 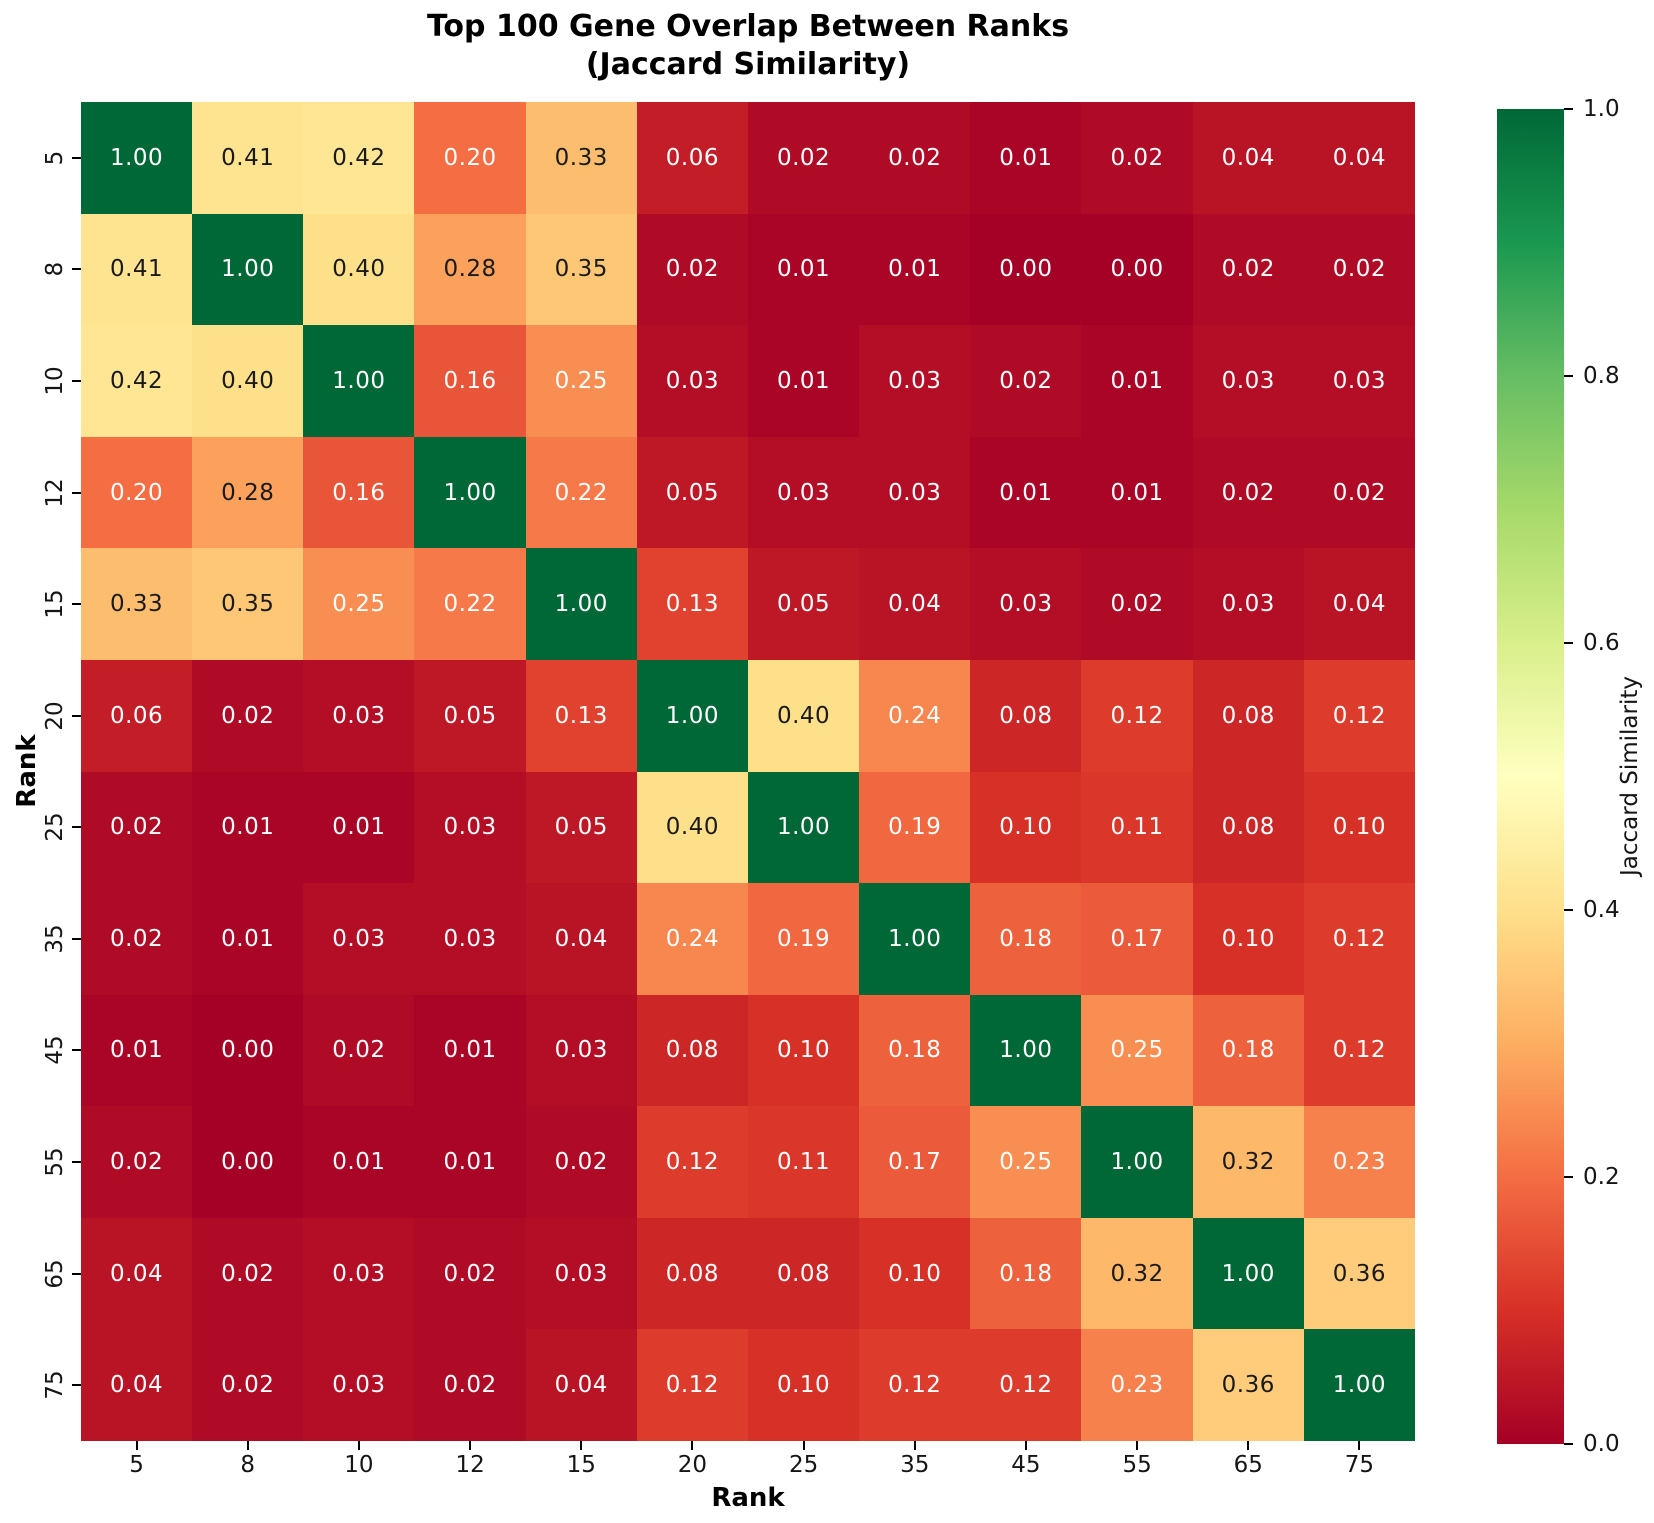 What do you see at coordinates (692, 1050) in the screenshot?
I see `heatmap-cell: 0.08` at bounding box center [692, 1050].